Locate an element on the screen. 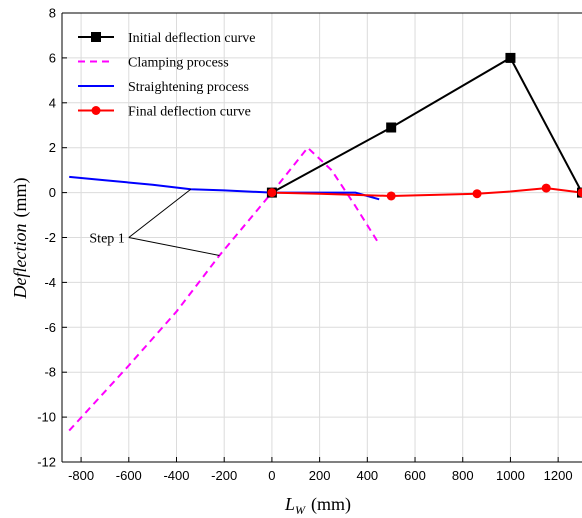  y-tick-label: 8 is located at coordinates (52, 13).